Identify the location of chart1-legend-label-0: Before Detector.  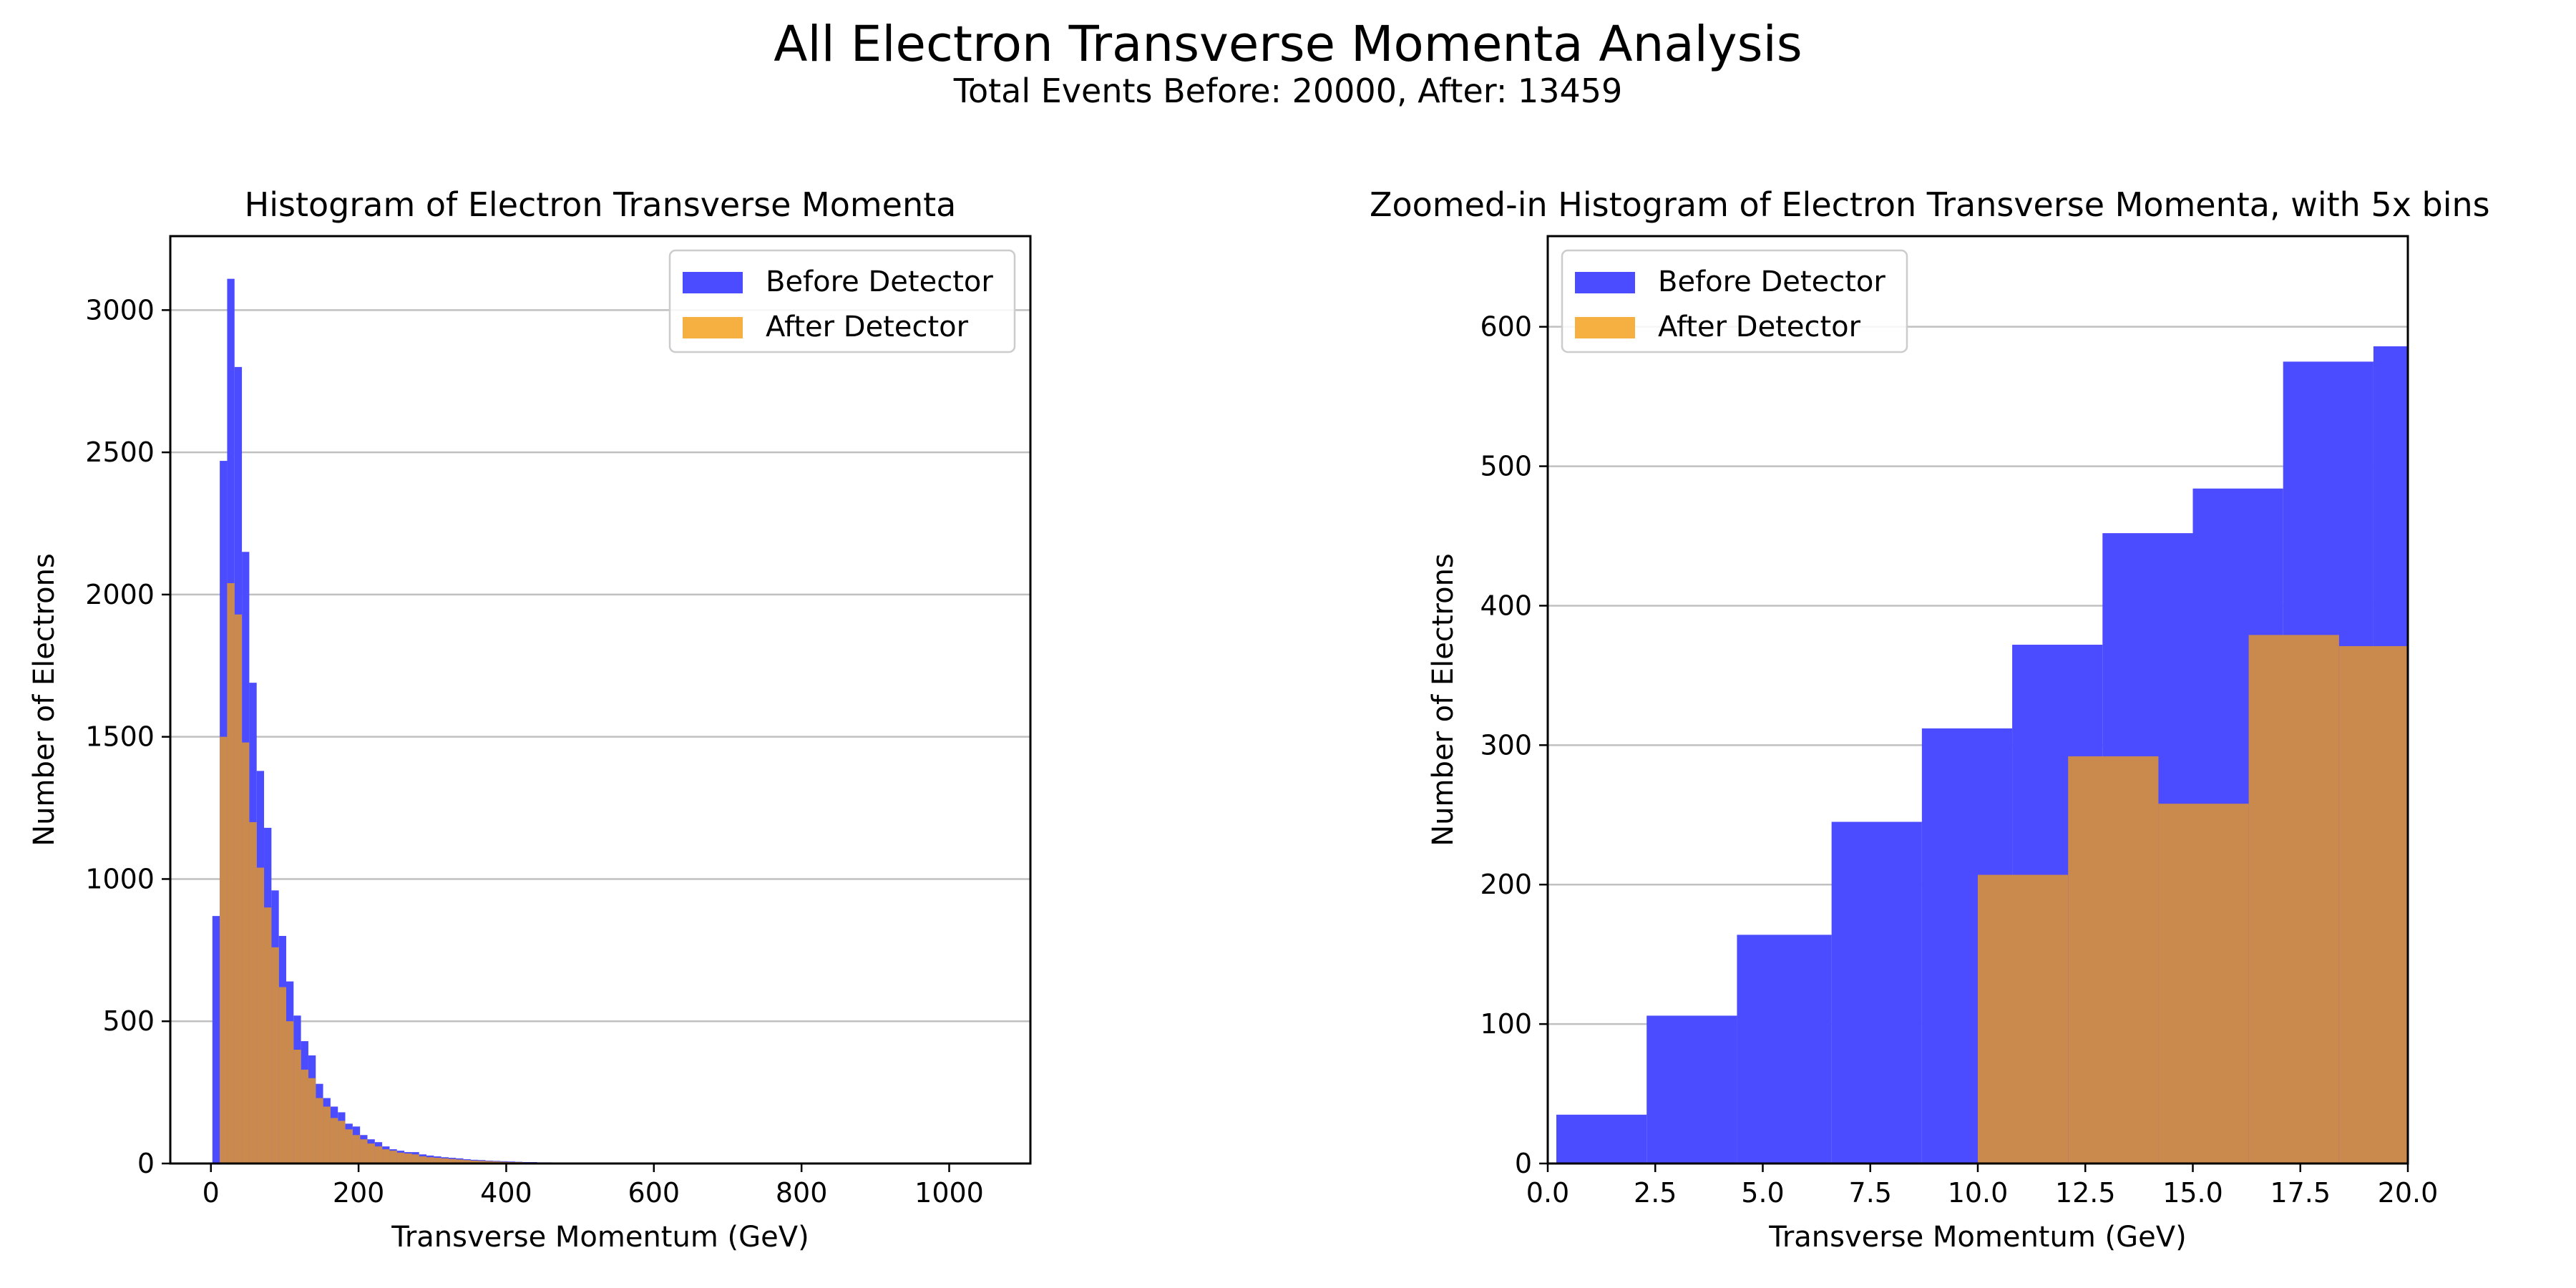
(879, 281).